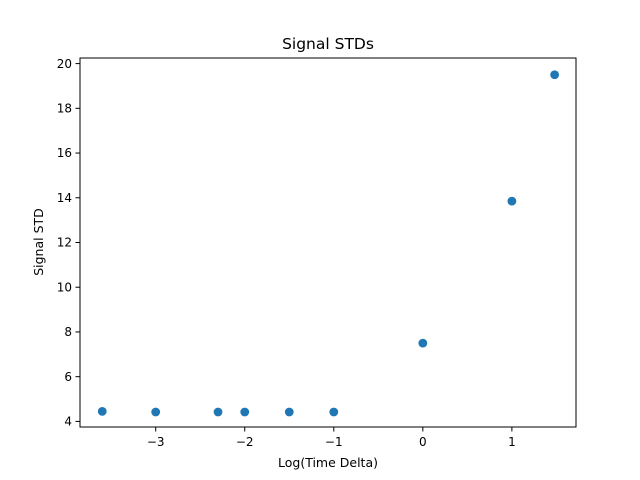  I want to click on y-tick-label: 8, so click(68, 332).